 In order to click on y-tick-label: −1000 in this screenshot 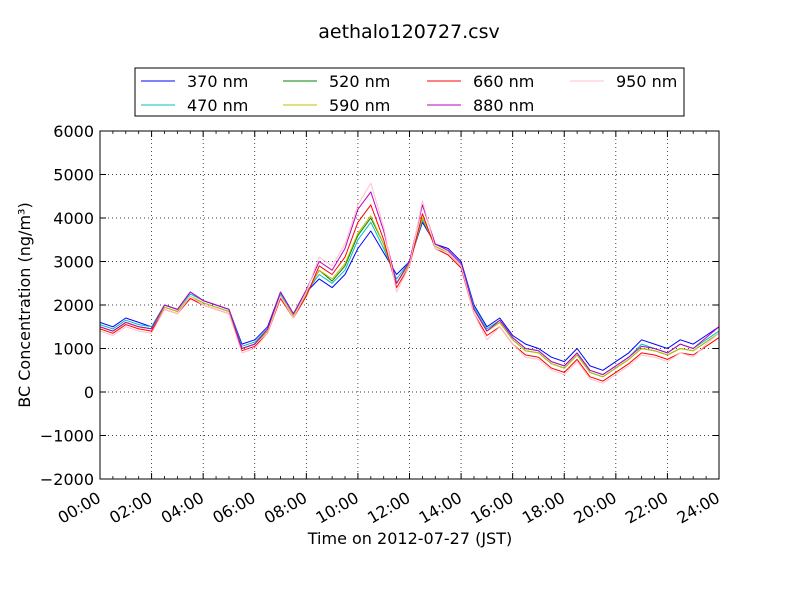, I will do `click(67, 436)`.